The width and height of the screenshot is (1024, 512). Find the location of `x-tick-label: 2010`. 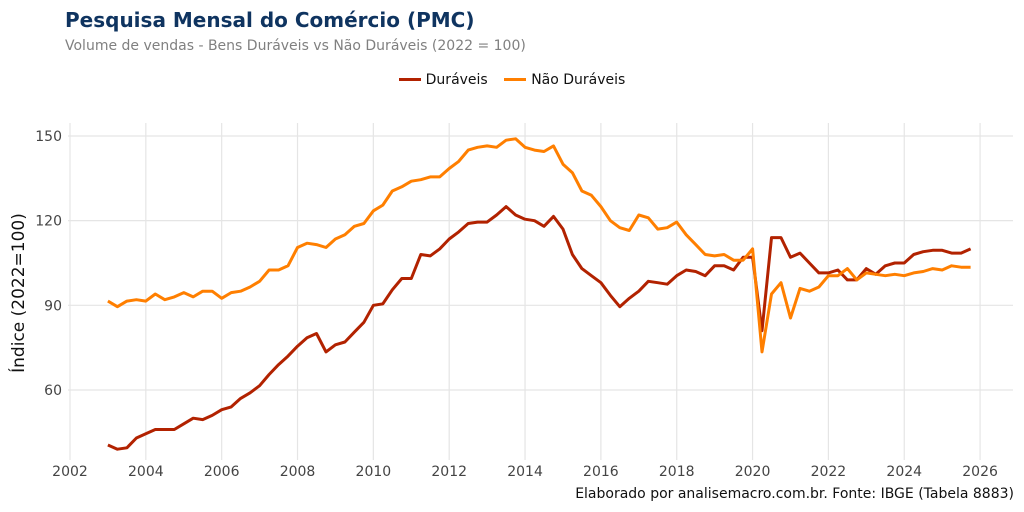

x-tick-label: 2010 is located at coordinates (374, 472).